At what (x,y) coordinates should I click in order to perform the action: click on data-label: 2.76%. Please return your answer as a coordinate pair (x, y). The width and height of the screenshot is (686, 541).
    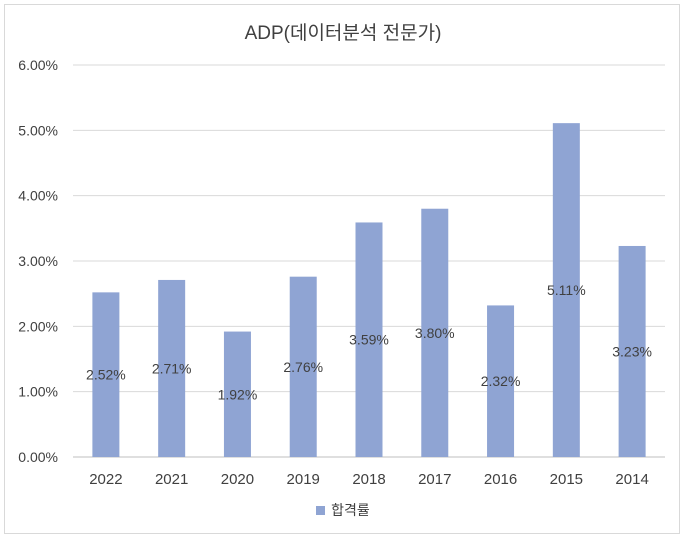
    Looking at the image, I should click on (303, 367).